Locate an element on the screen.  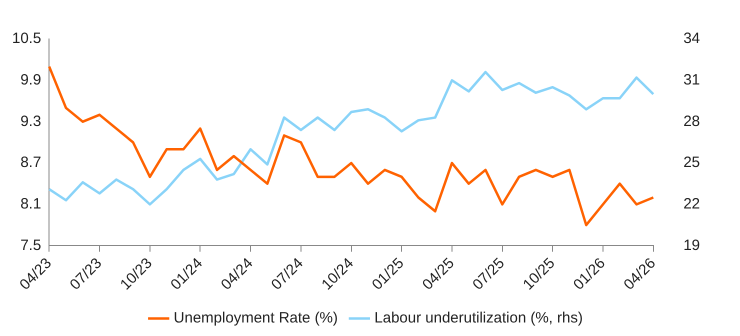
y-tick-label: 9.3 is located at coordinates (31, 121).